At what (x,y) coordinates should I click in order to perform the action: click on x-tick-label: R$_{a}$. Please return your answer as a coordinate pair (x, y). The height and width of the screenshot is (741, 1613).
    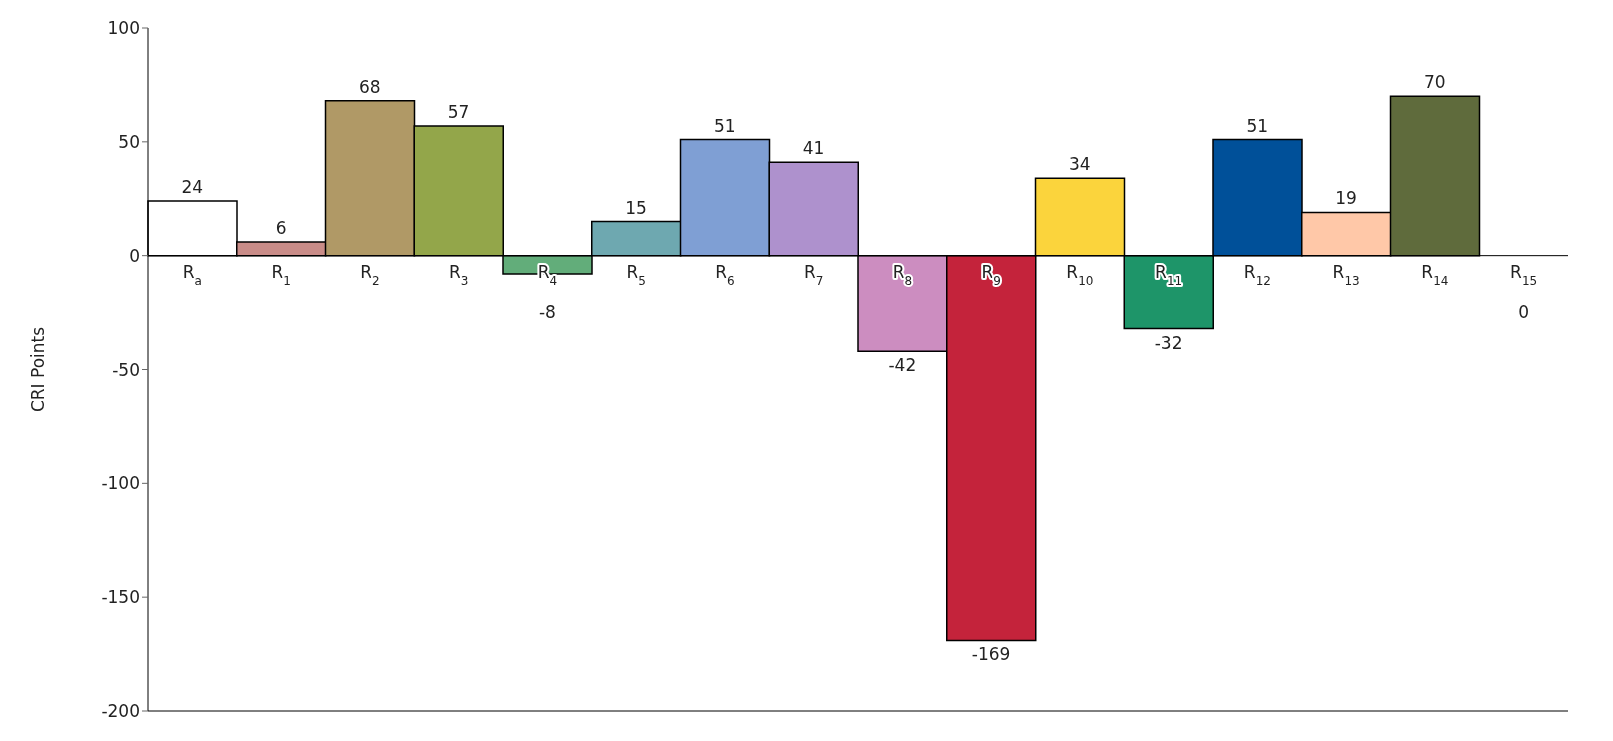
    Looking at the image, I should click on (192, 274).